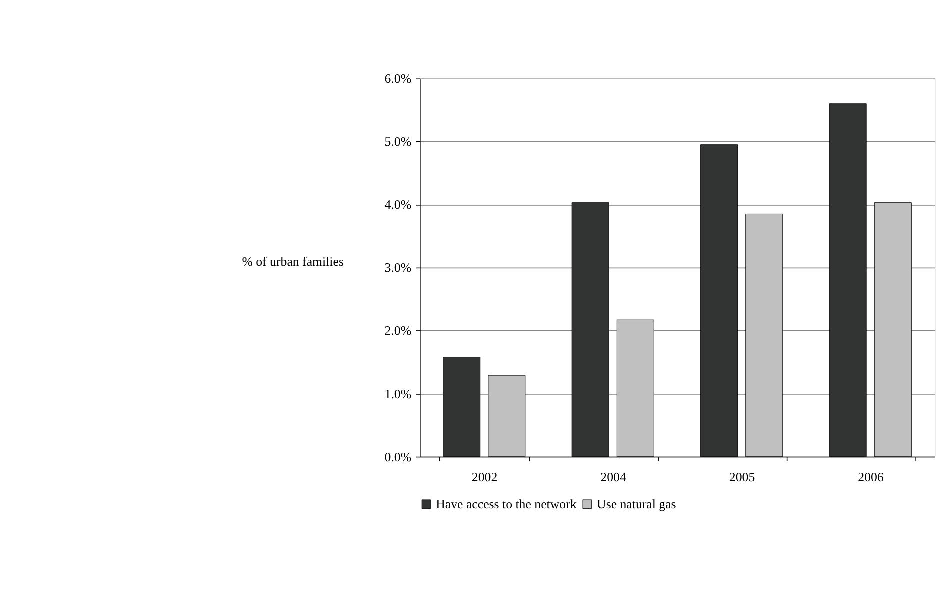  I want to click on x-tick-label: 2006, so click(871, 477).